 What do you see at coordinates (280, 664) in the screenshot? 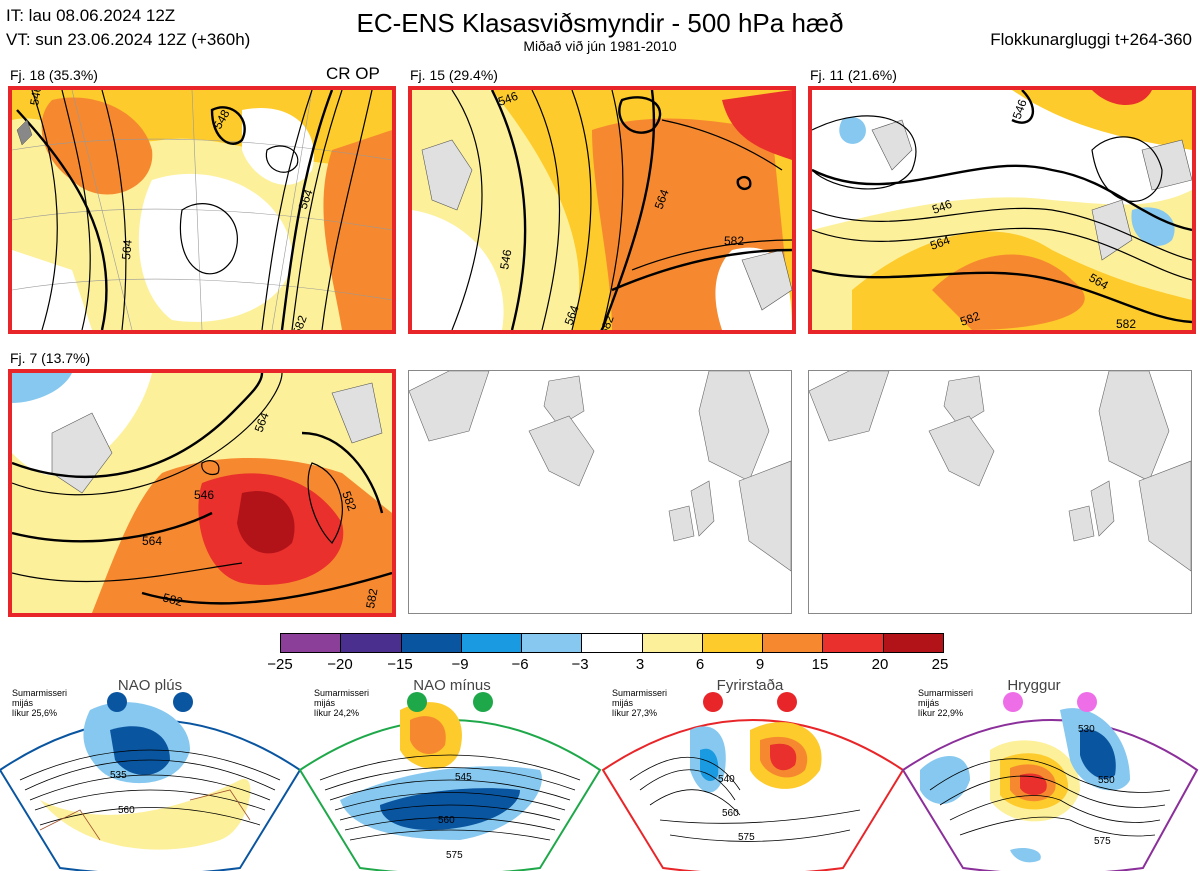
I see `colorbar-tick: −25` at bounding box center [280, 664].